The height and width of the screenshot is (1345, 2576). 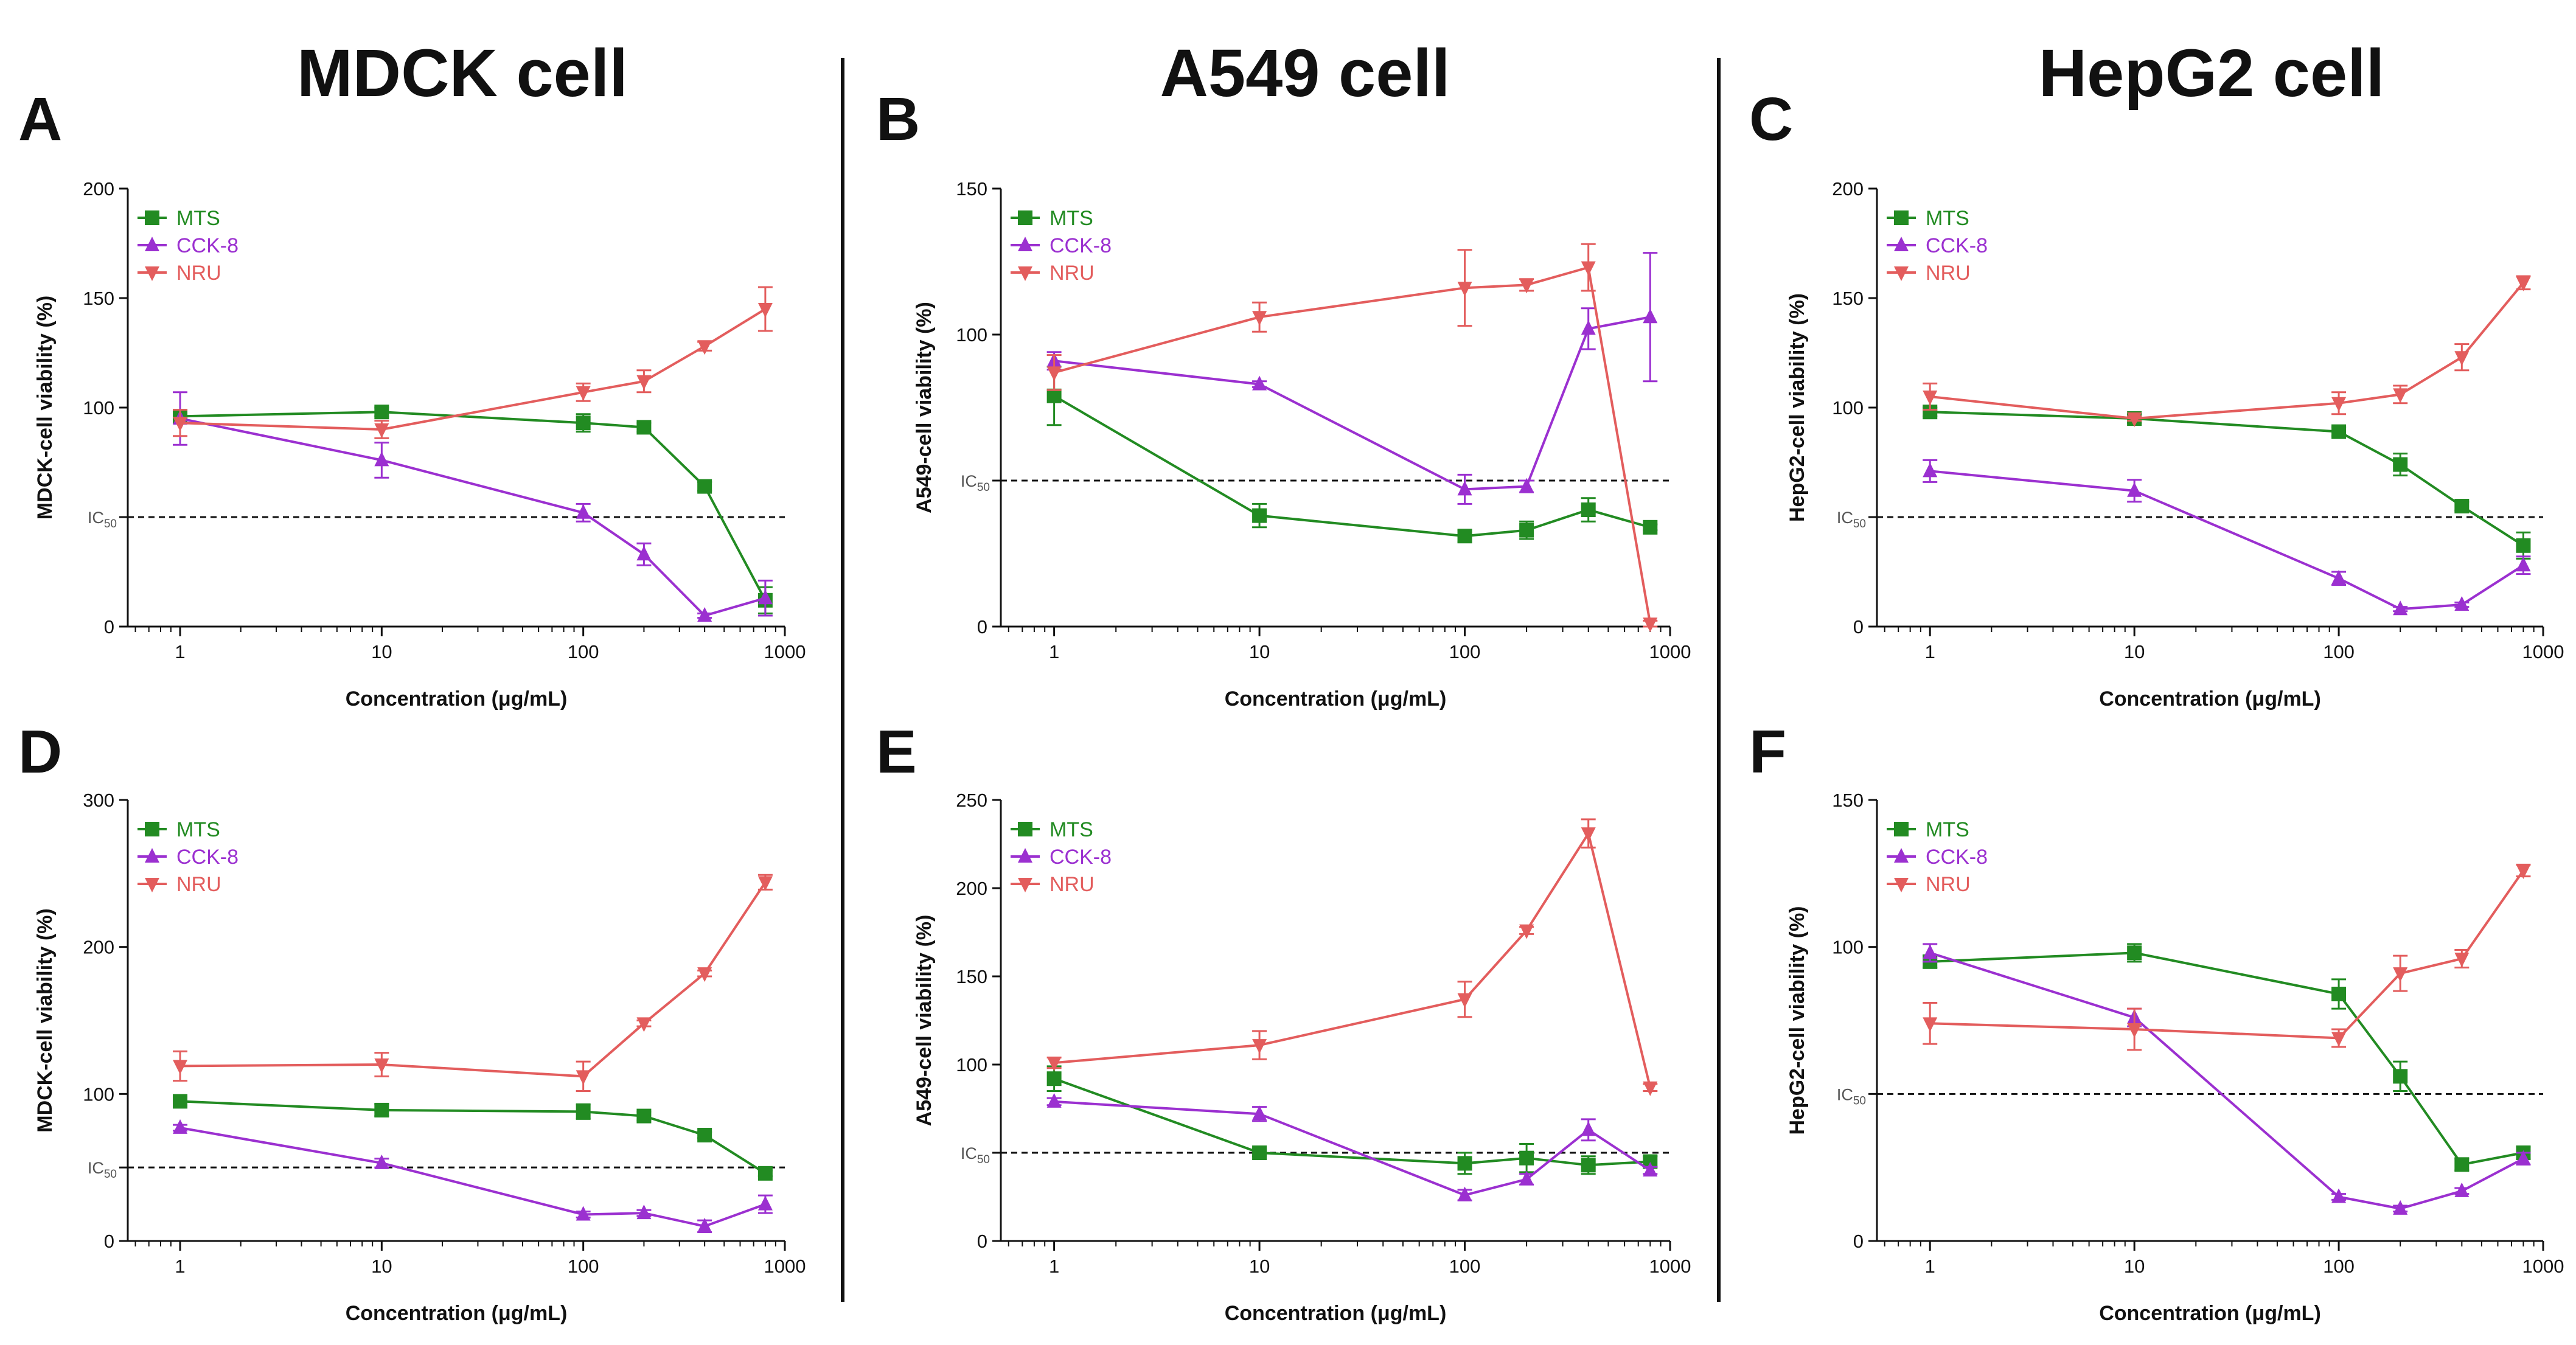 What do you see at coordinates (971, 800) in the screenshot?
I see `panel-e-y-tick-label: 250` at bounding box center [971, 800].